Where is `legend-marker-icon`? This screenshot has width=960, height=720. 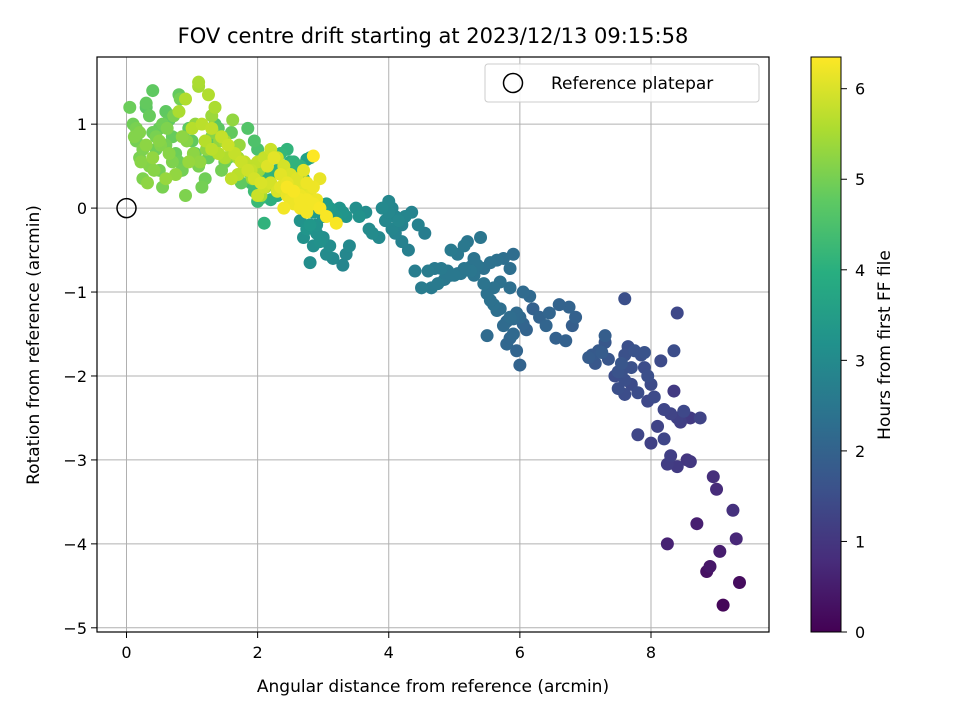 legend-marker-icon is located at coordinates (513, 83).